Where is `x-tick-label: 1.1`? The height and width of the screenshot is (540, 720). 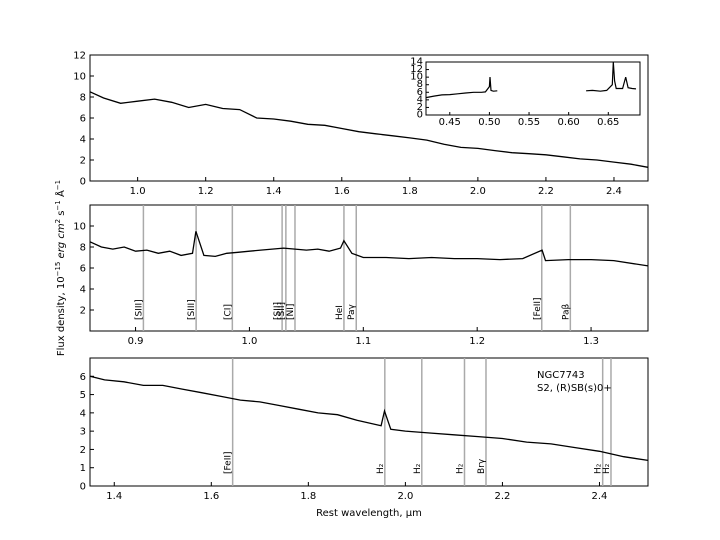
x-tick-label: 1.1 is located at coordinates (363, 341).